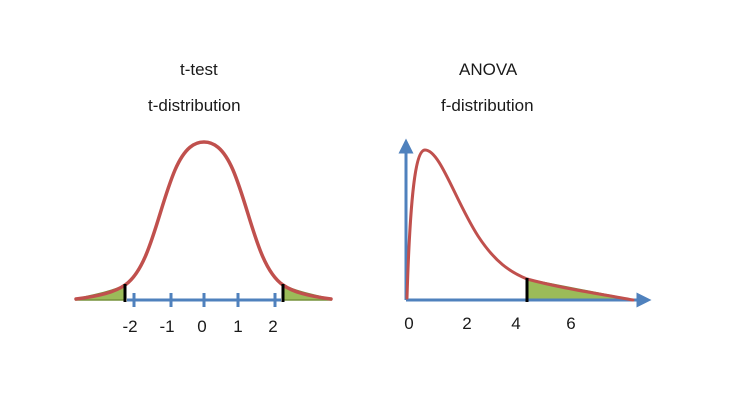  Describe the element at coordinates (194, 105) in the screenshot. I see `t-distribution-subheading: t-distribution` at that location.